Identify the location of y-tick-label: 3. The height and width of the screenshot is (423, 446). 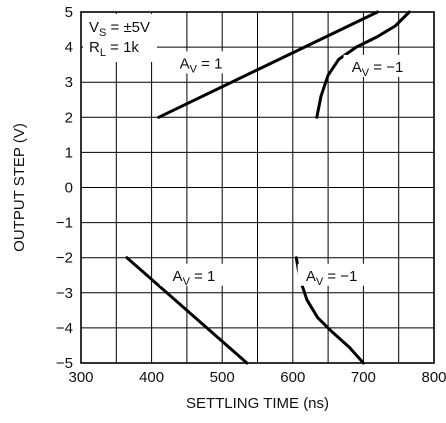
(69, 82).